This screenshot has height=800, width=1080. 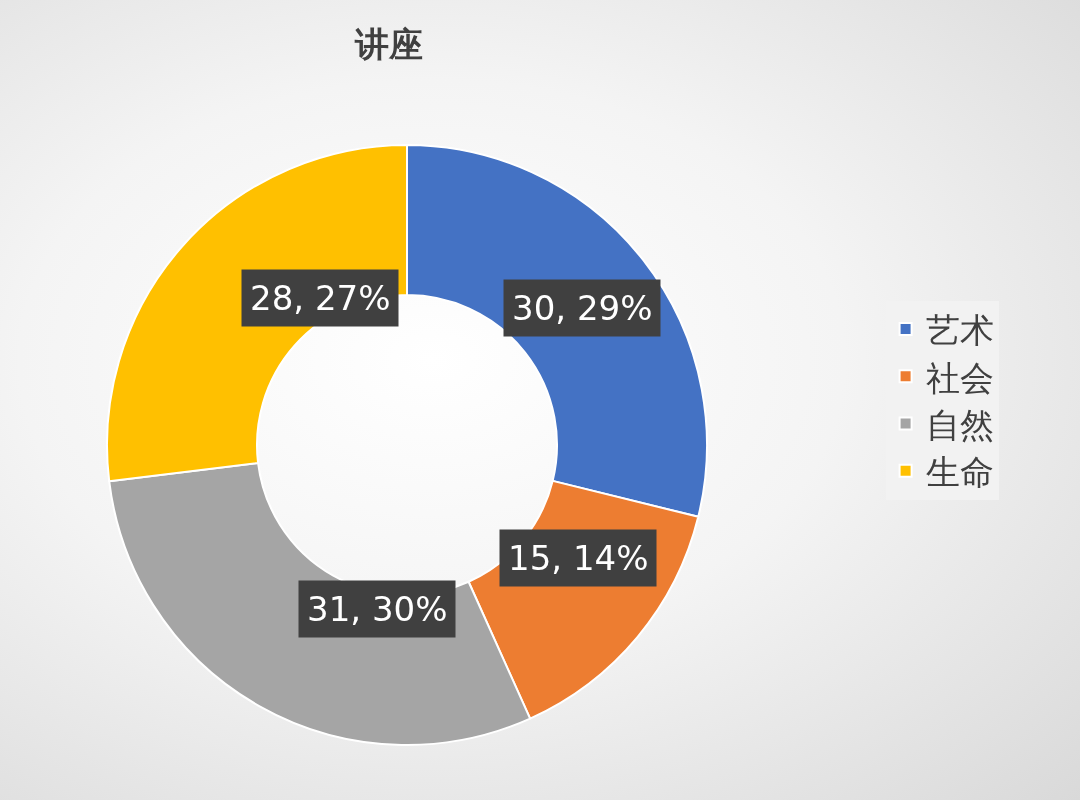 I want to click on data-label: 28, 27%, so click(x=320, y=298).